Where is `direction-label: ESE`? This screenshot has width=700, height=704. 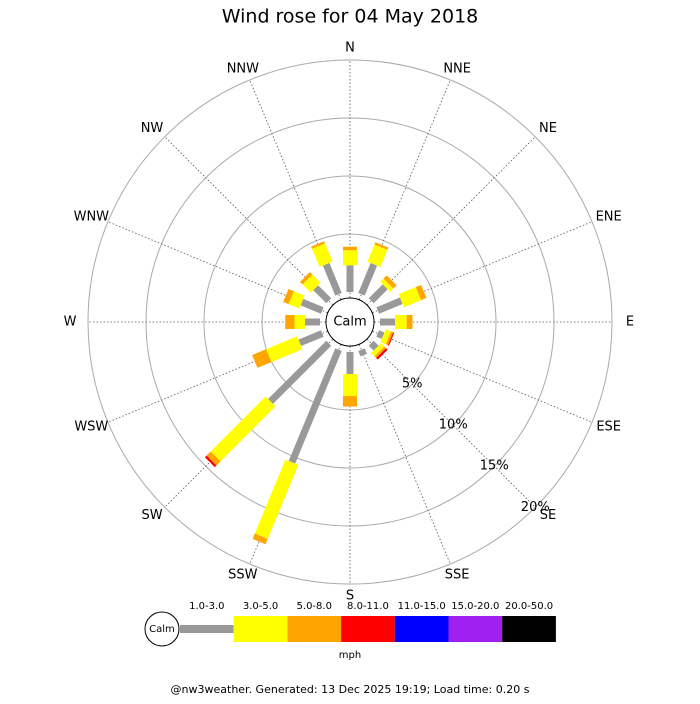 direction-label: ESE is located at coordinates (608, 426).